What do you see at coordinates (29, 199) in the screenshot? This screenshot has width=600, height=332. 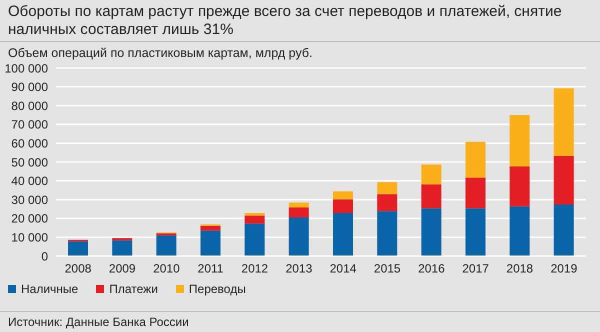 I see `y-tick-label: 30 000` at bounding box center [29, 199].